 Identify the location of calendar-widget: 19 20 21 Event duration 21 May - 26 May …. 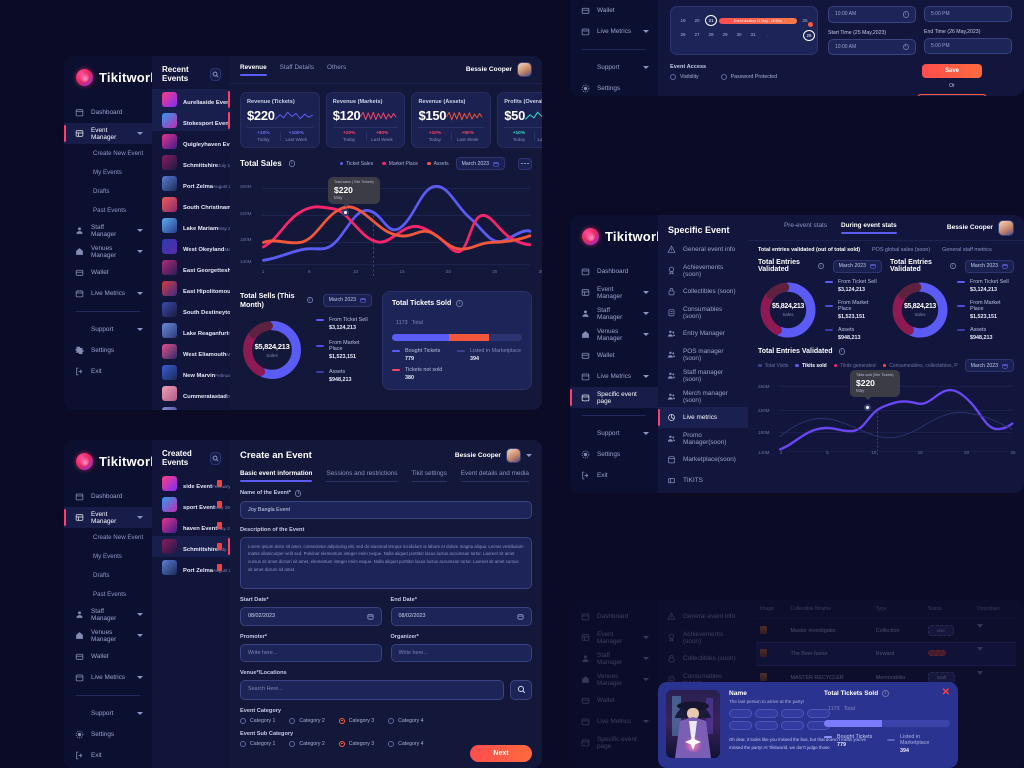
(744, 30).